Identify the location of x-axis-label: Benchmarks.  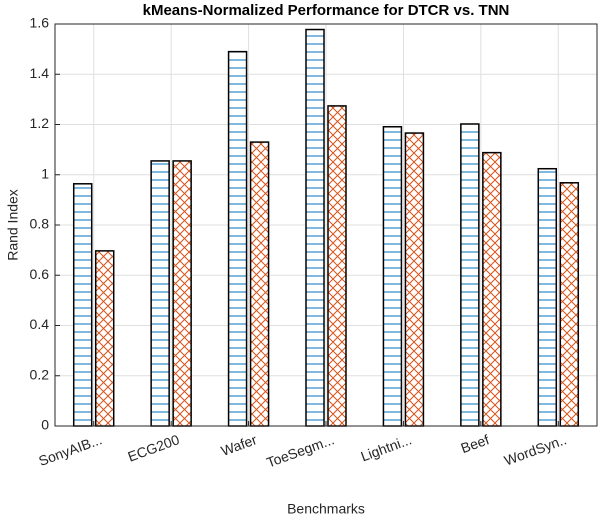
(326, 509).